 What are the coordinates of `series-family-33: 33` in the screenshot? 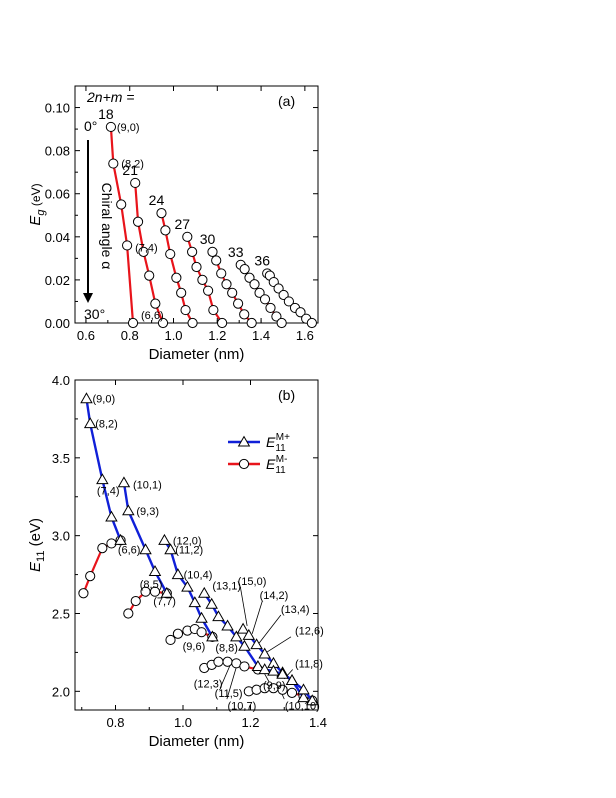 It's located at (257, 286).